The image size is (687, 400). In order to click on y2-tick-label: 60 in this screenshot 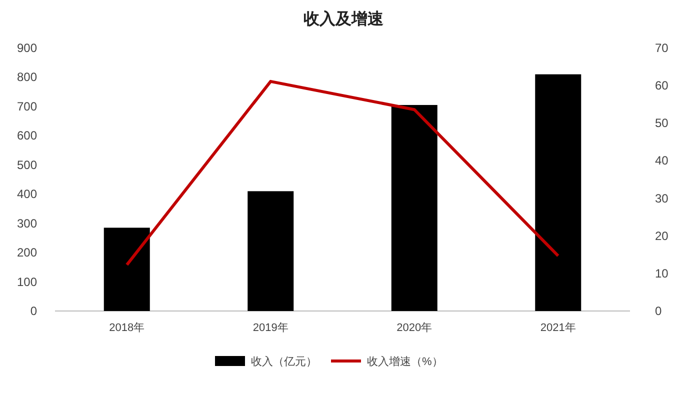, I will do `click(662, 85)`.